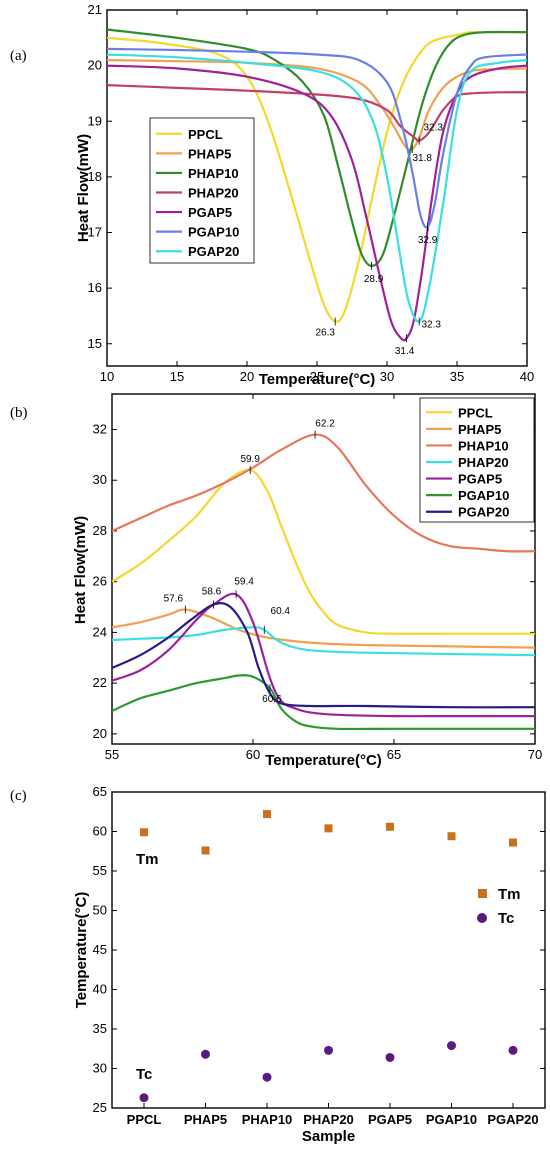 The width and height of the screenshot is (550, 1149). I want to click on x-tick-label: 15, so click(177, 376).